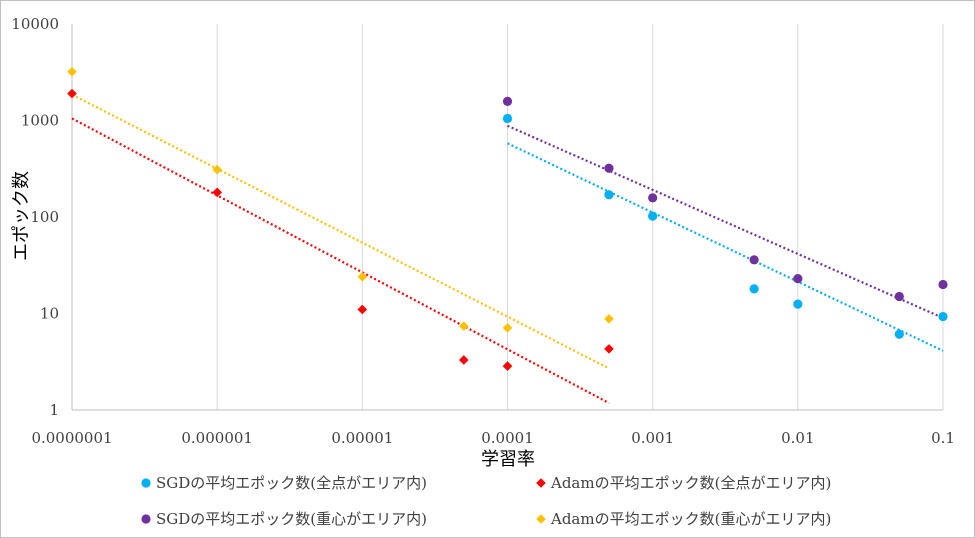 The width and height of the screenshot is (975, 538). What do you see at coordinates (508, 459) in the screenshot?
I see `x-axis-title: 学習率` at bounding box center [508, 459].